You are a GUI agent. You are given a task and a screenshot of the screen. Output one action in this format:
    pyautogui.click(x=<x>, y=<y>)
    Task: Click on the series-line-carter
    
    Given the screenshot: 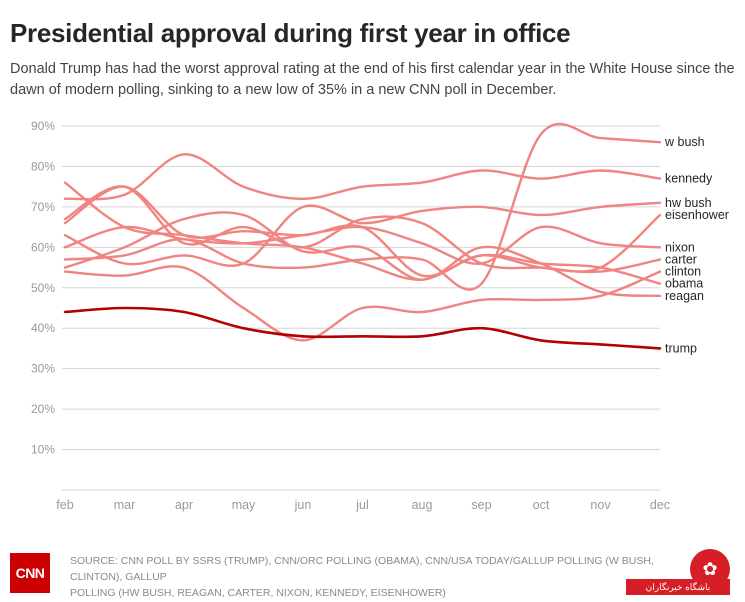 What is the action you would take?
    pyautogui.click(x=362, y=231)
    